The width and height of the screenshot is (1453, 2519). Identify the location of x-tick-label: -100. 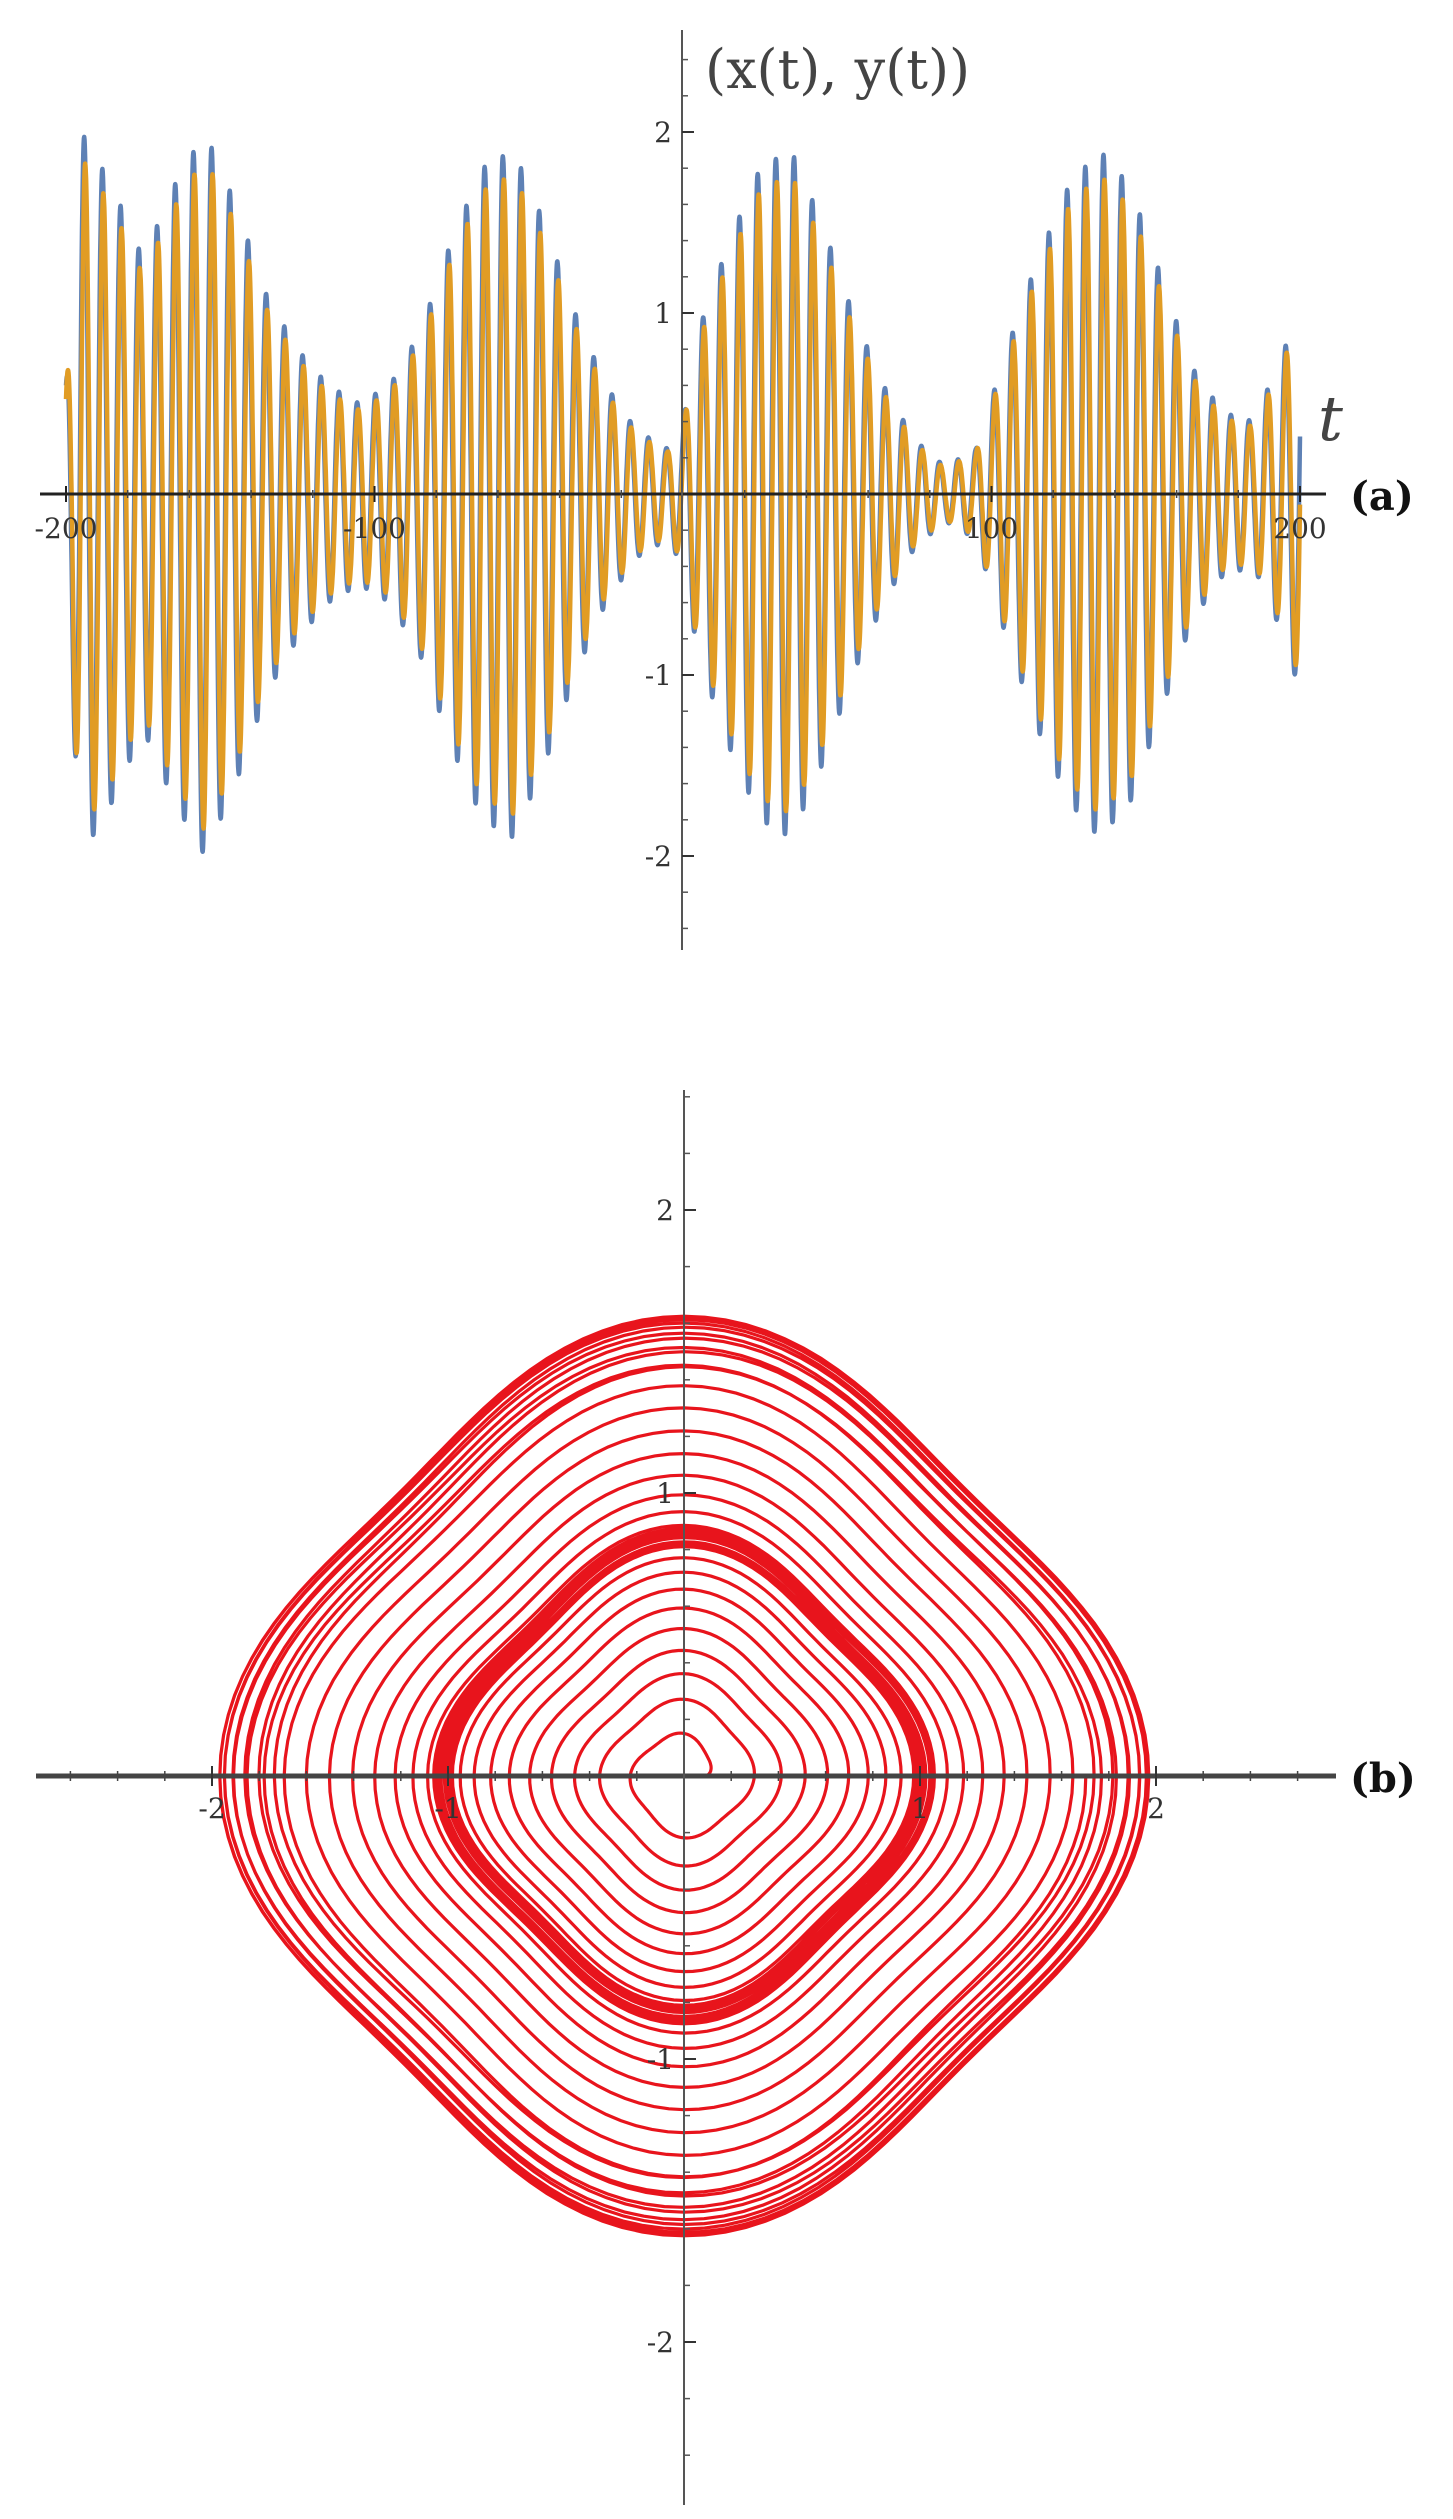
(374, 528).